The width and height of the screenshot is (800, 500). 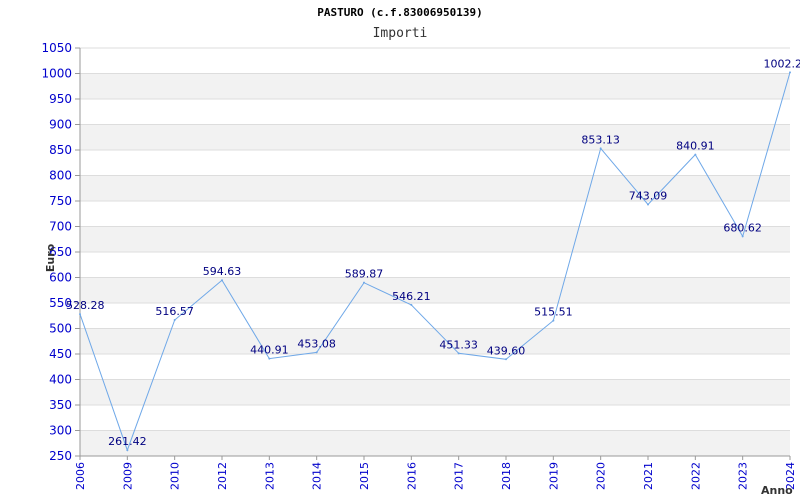 What do you see at coordinates (364, 274) in the screenshot?
I see `data-label: 589.87` at bounding box center [364, 274].